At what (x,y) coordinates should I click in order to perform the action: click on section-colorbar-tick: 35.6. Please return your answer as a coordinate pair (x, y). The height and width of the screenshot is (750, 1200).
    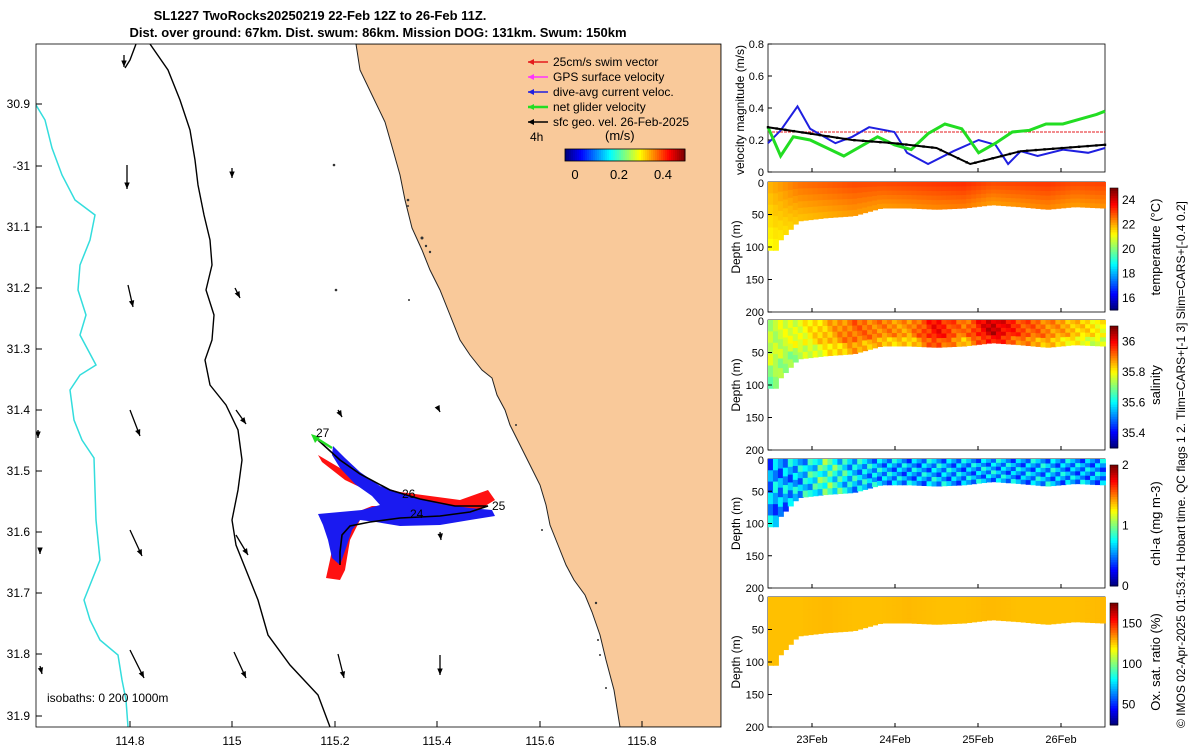
    Looking at the image, I should click on (1134, 402).